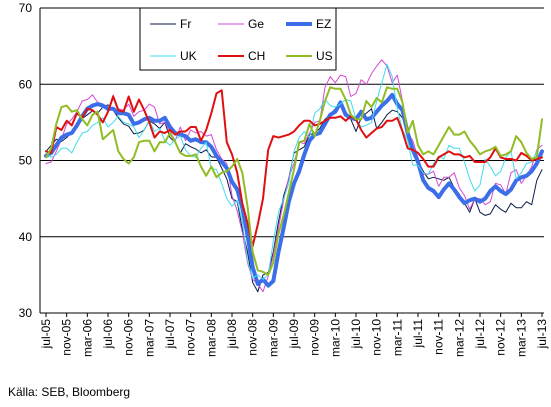 Image resolution: width=551 pixels, height=407 pixels. I want to click on x-tick-label: nov-06, so click(129, 337).